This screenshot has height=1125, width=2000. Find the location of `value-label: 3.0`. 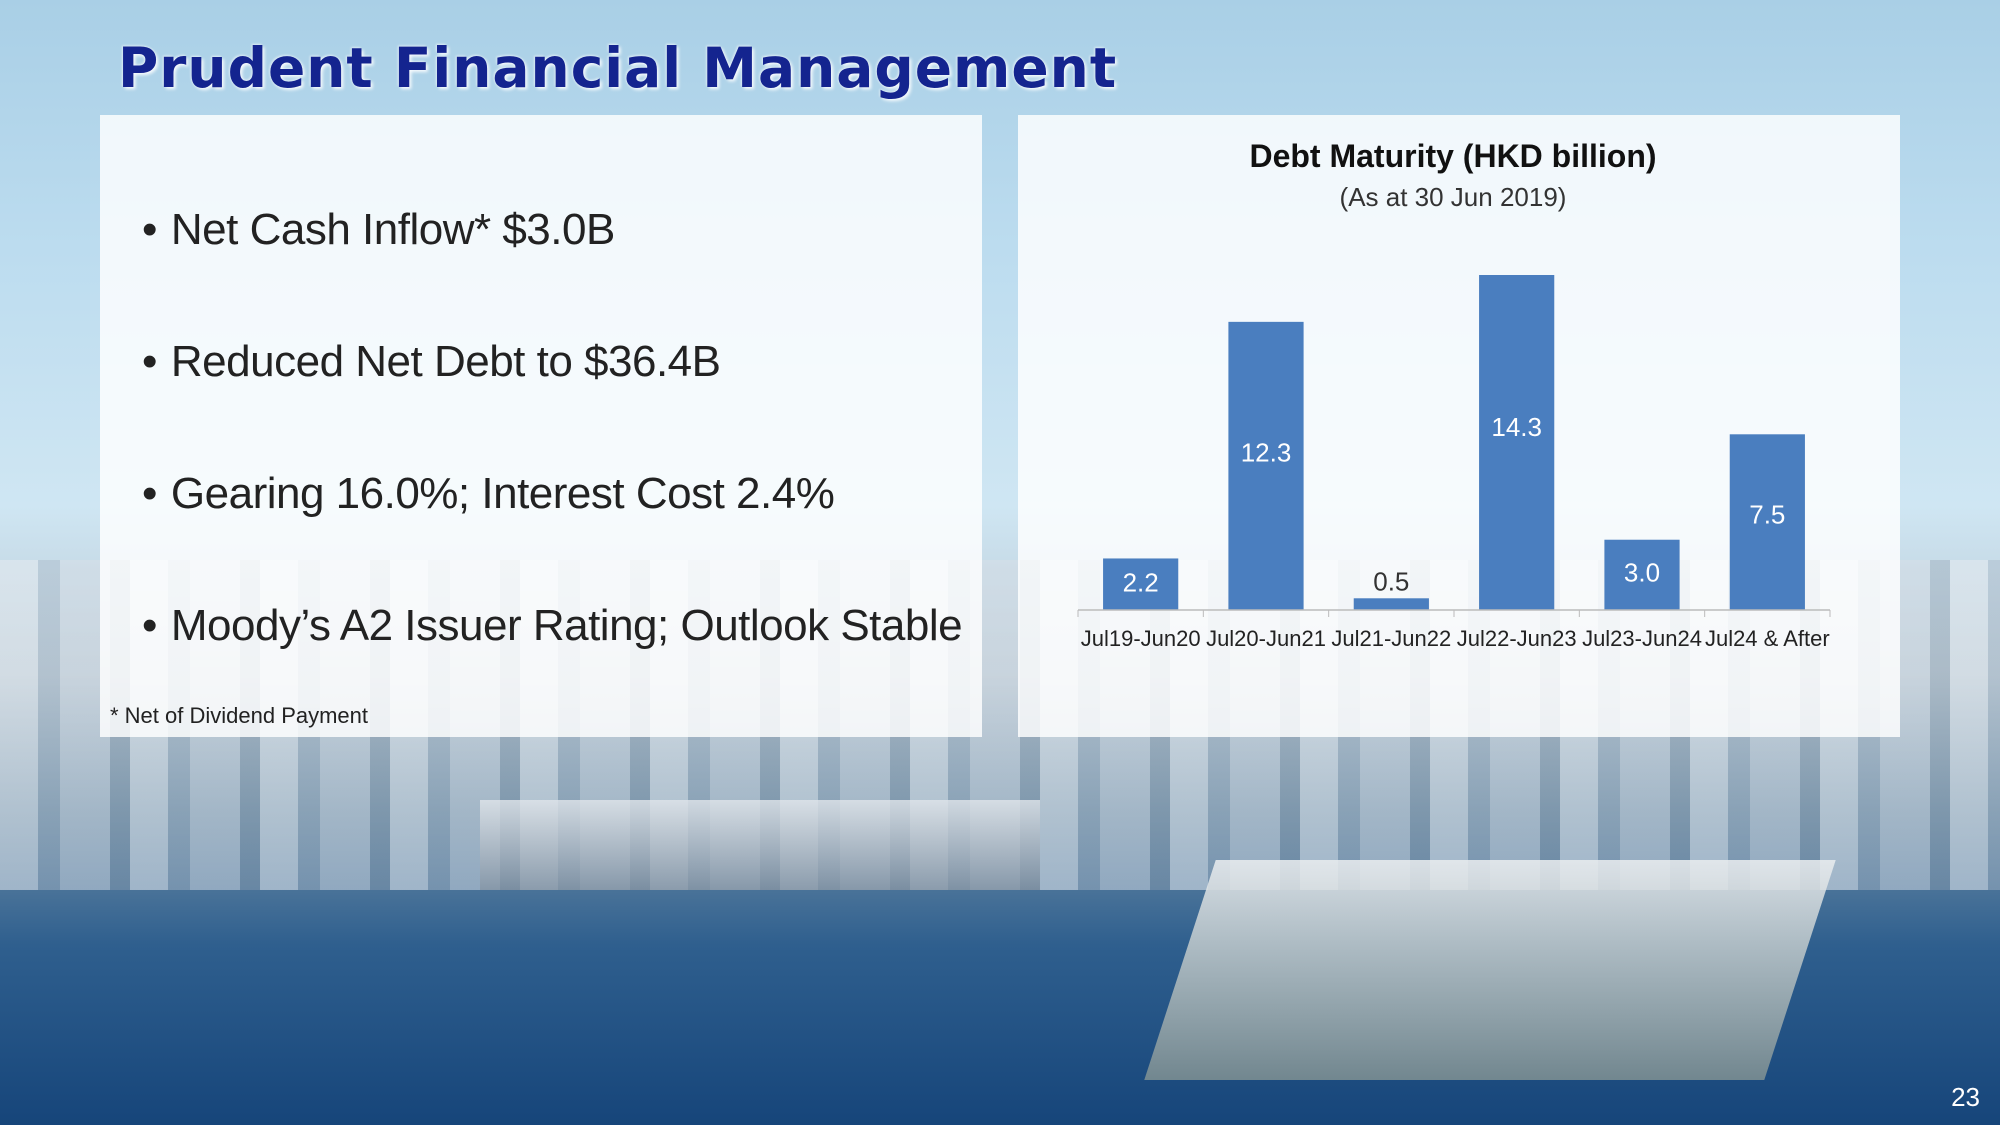

value-label: 3.0 is located at coordinates (1642, 572).